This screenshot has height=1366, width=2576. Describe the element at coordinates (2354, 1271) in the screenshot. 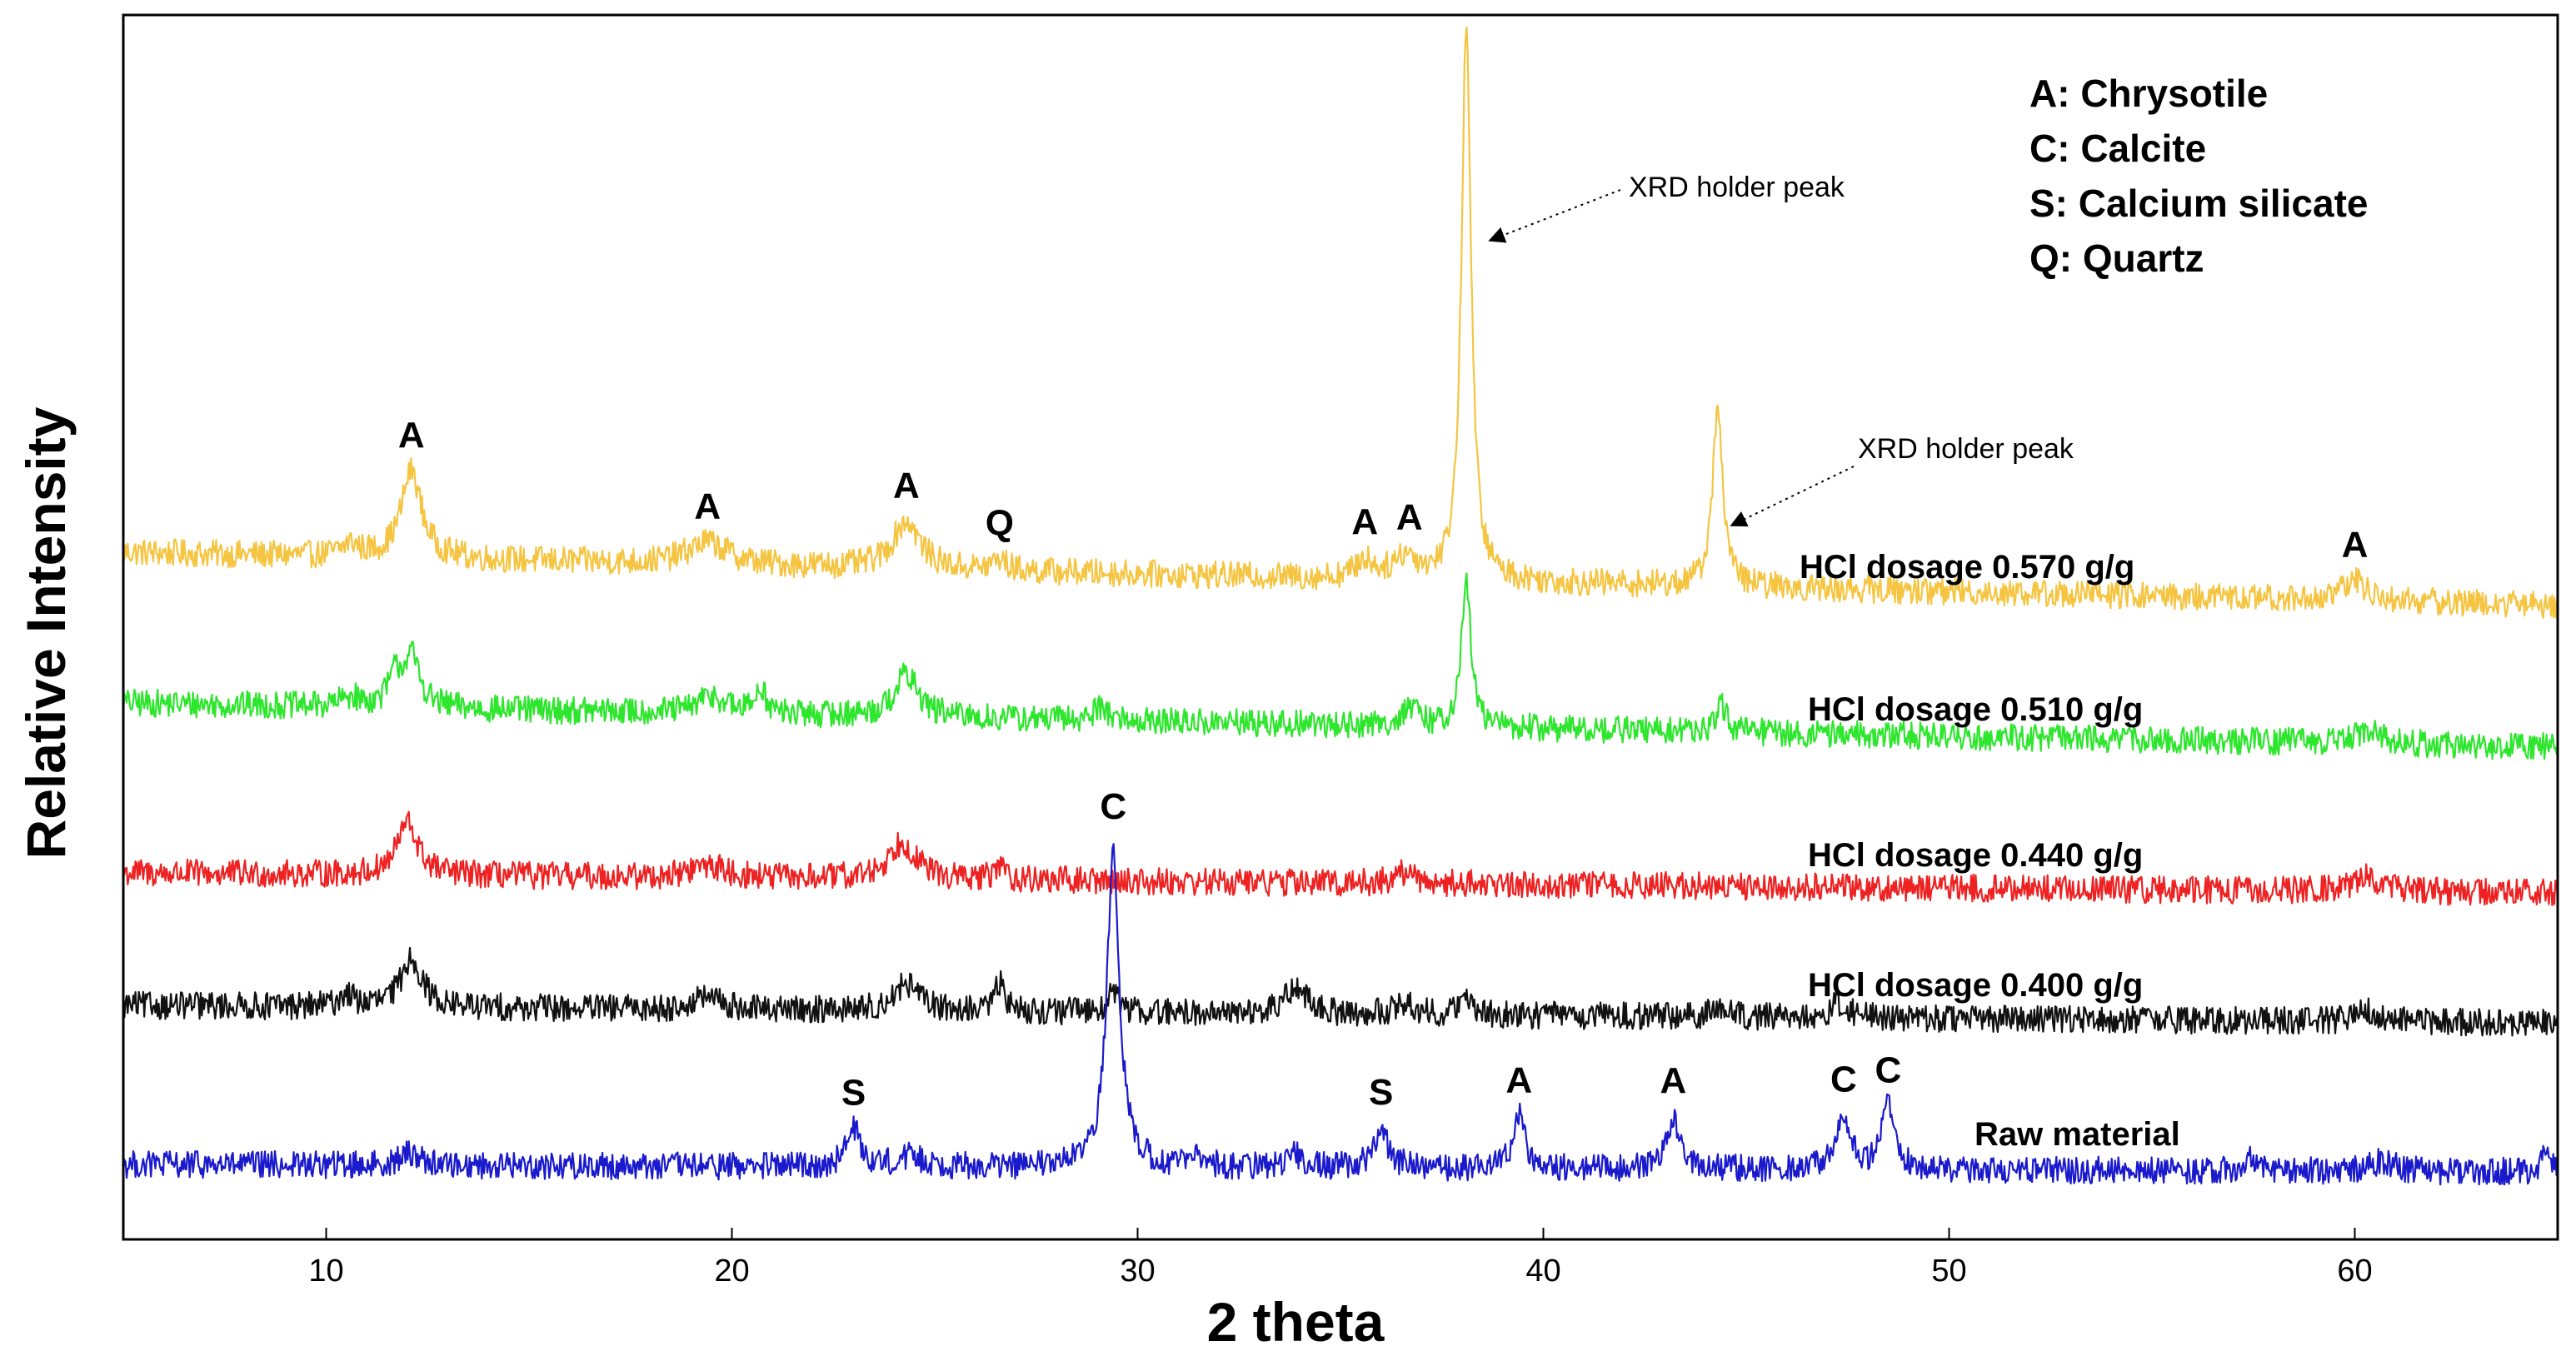

I see `x-tick-label: 60` at that location.